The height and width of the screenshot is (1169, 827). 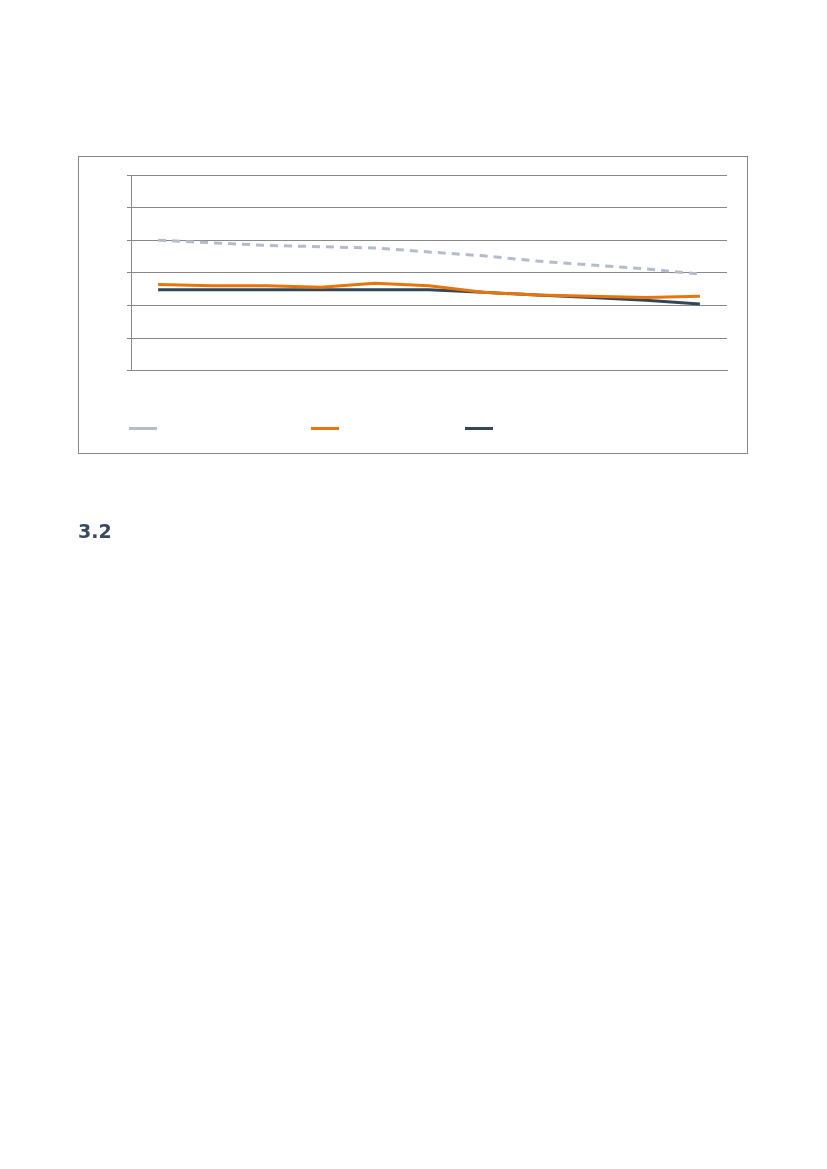 What do you see at coordinates (95, 531) in the screenshot?
I see `text: 3.2` at bounding box center [95, 531].